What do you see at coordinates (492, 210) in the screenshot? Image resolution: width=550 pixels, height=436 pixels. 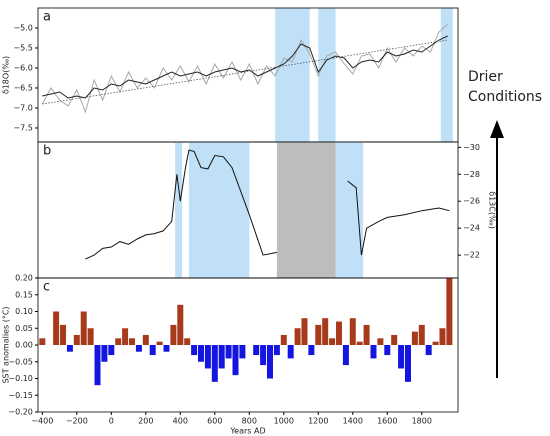 I see `y-axis-label: δ13C(‰)` at bounding box center [492, 210].